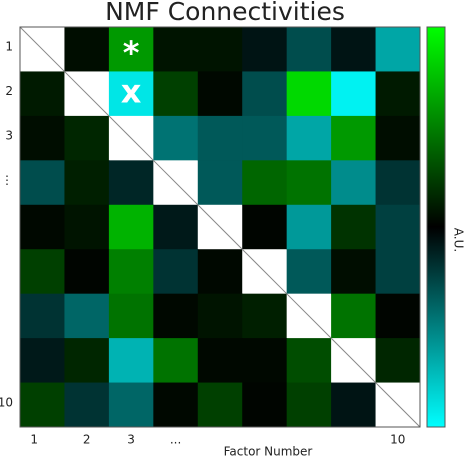 The image size is (473, 464). I want to click on x-axis-label: Factor Number, so click(268, 452).